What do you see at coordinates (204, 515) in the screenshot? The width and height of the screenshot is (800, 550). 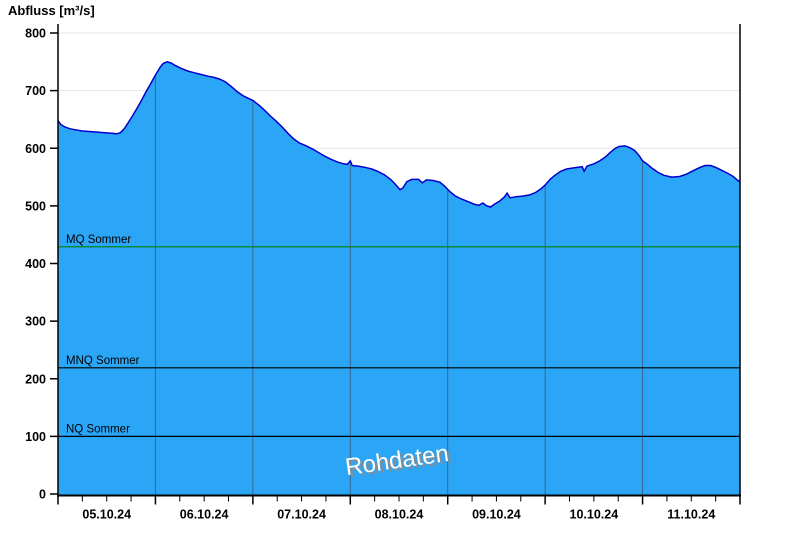 I see `x-tick-label: 06.10.24` at bounding box center [204, 515].